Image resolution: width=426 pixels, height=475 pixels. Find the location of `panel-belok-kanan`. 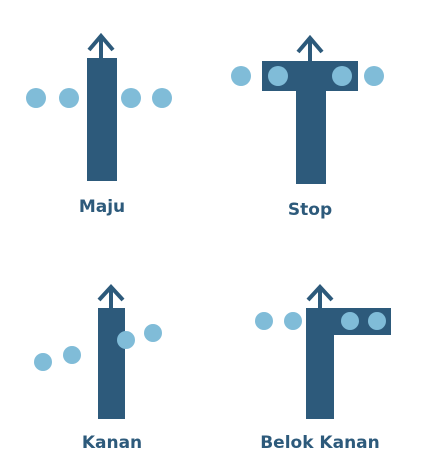

panel-belok-kanan is located at coordinates (323, 351).